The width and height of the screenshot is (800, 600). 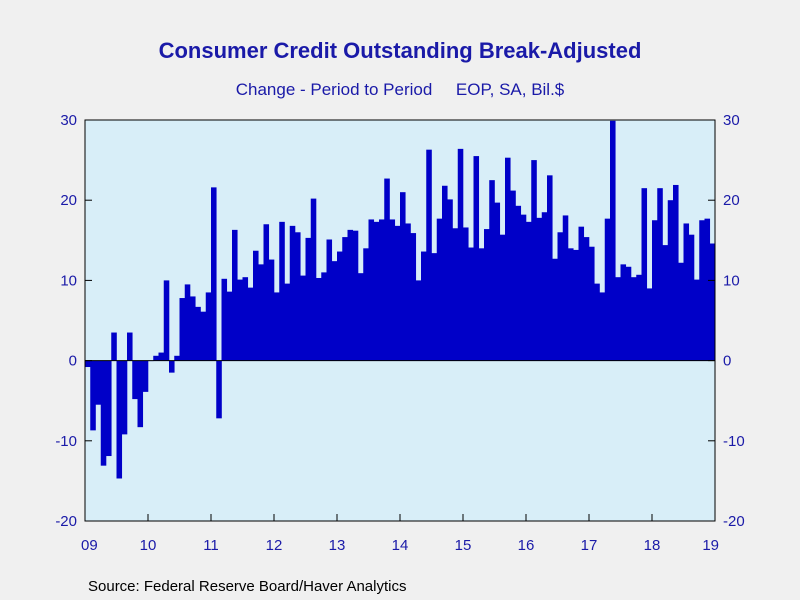 What do you see at coordinates (274, 545) in the screenshot?
I see `x-tick-label: 12` at bounding box center [274, 545].